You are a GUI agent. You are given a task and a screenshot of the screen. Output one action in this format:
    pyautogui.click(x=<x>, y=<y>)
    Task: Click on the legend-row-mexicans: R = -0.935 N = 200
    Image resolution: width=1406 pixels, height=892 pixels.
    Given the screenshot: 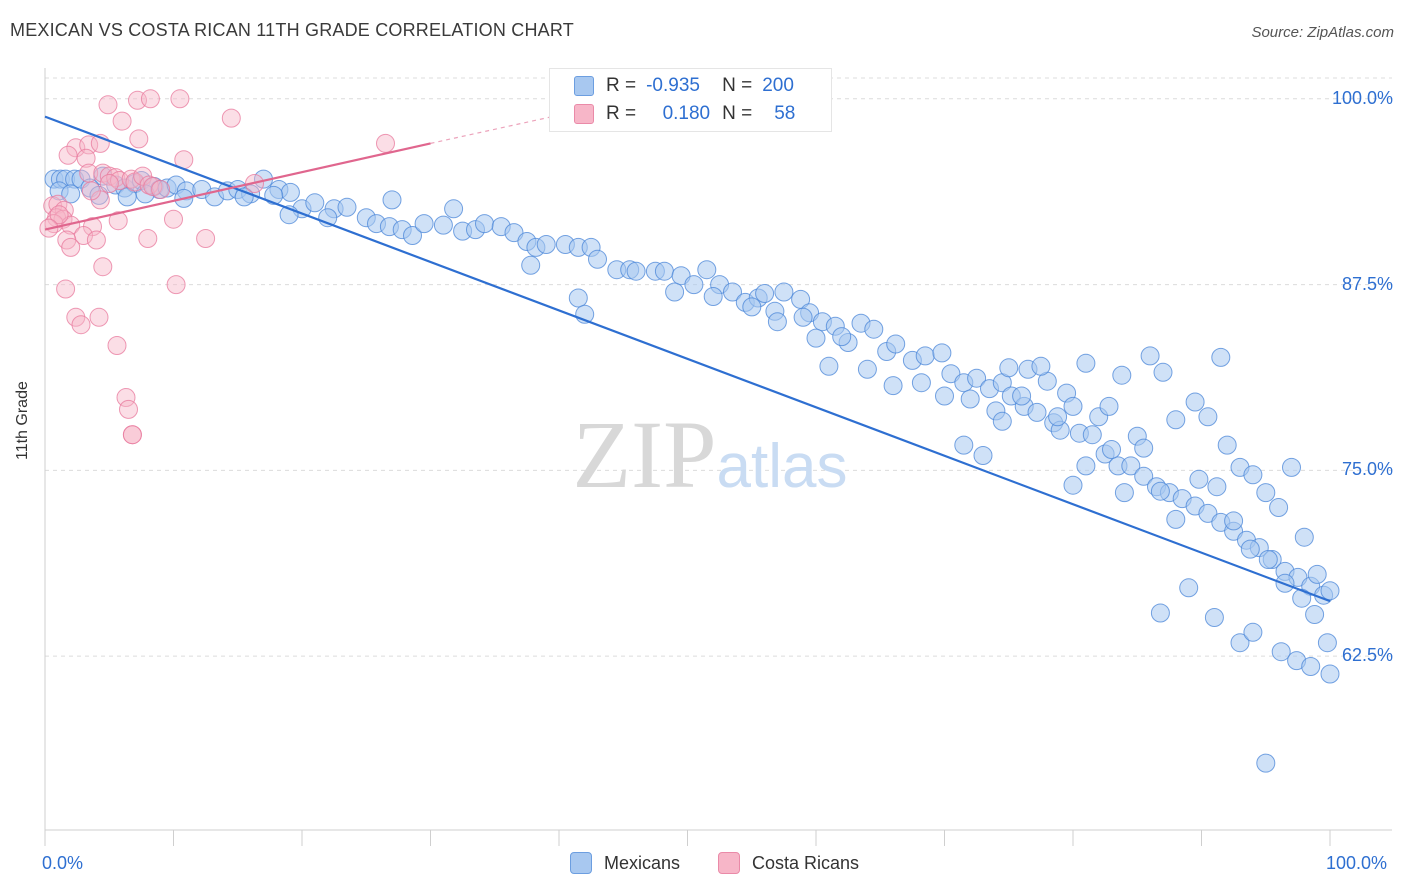 What is the action you would take?
    pyautogui.click(x=684, y=86)
    